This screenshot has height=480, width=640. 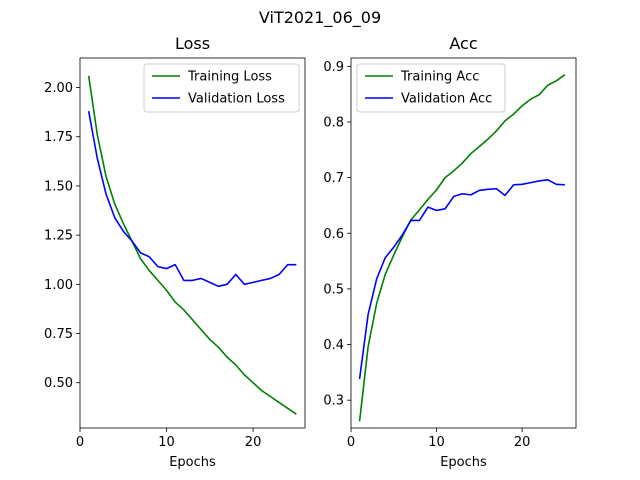 I want to click on y-tick-label: 0.75, so click(x=58, y=334).